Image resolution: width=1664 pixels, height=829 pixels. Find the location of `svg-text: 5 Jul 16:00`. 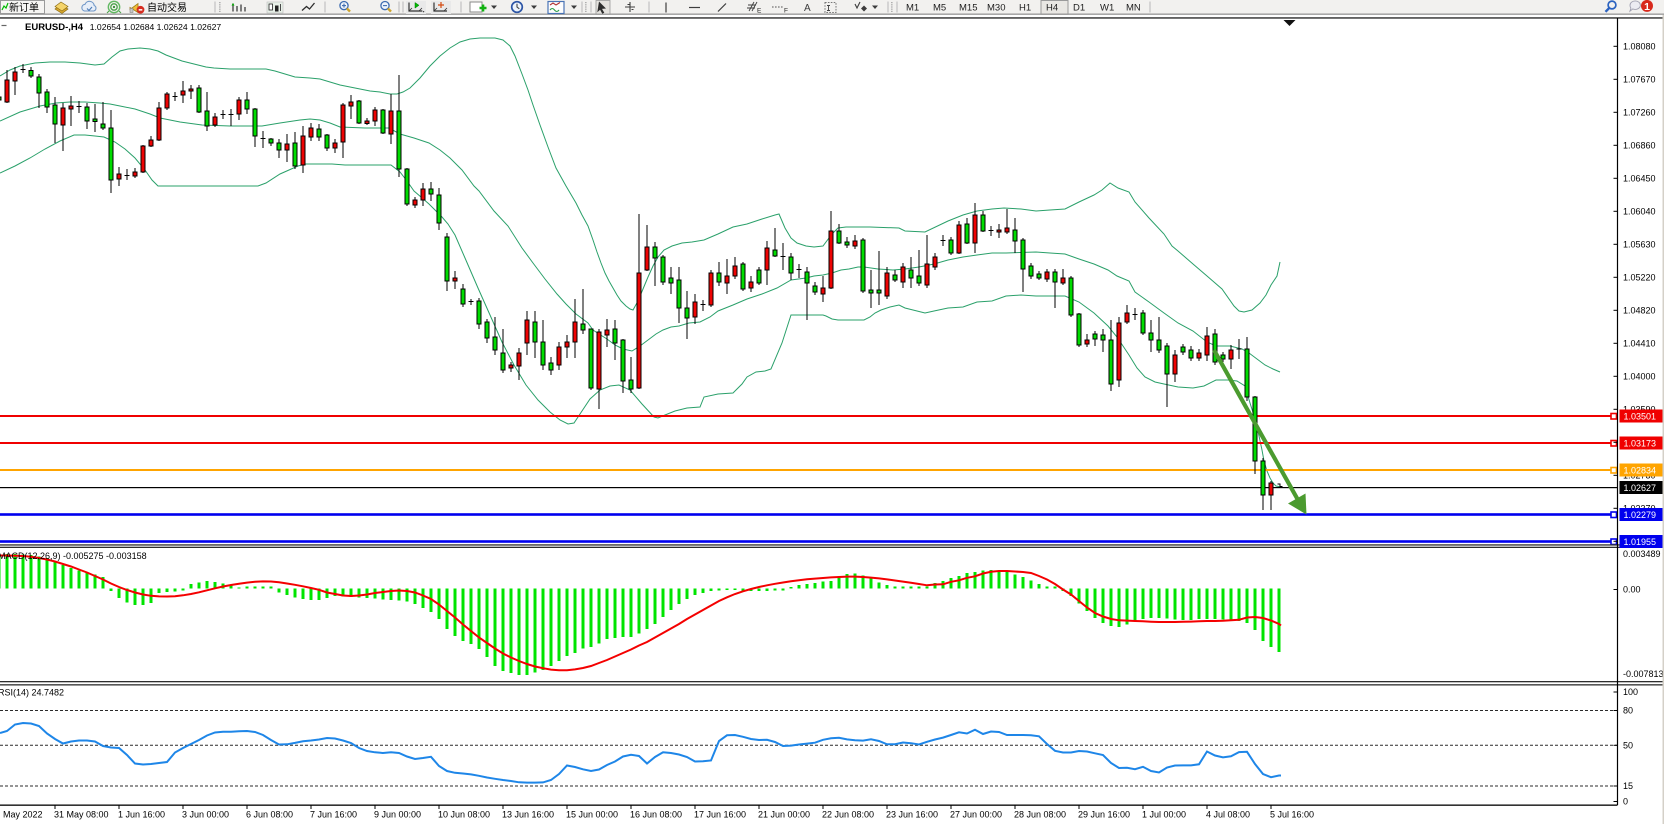

svg-text: 5 Jul 16:00 is located at coordinates (1292, 815).